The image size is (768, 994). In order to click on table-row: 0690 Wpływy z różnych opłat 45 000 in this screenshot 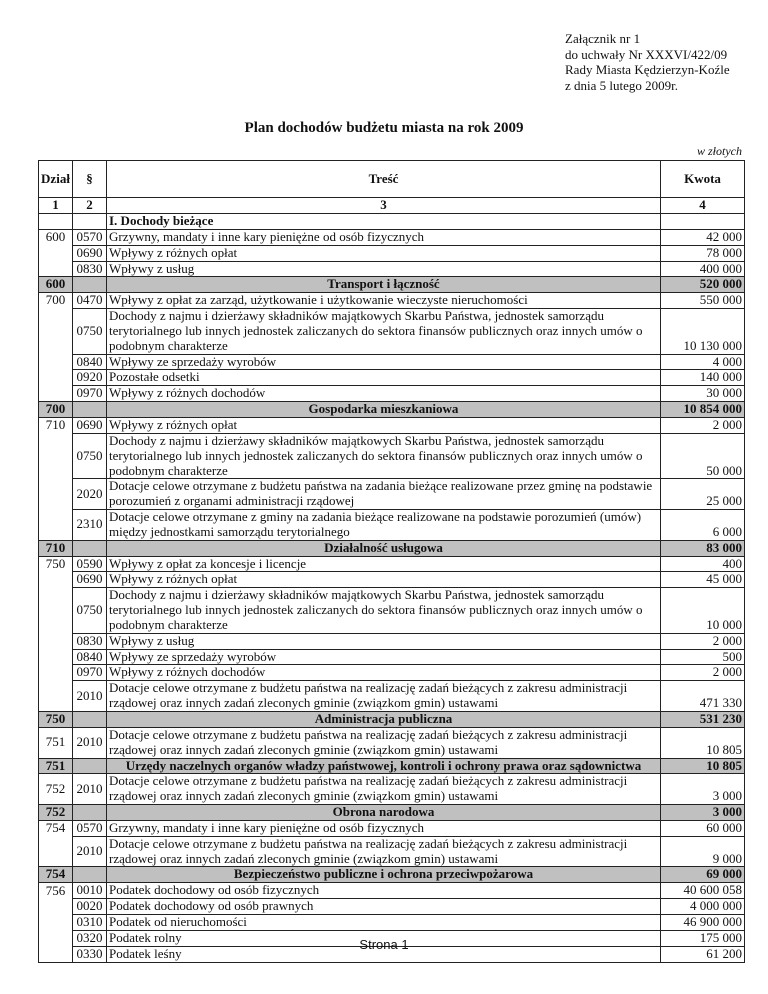, I will do `click(391, 579)`.